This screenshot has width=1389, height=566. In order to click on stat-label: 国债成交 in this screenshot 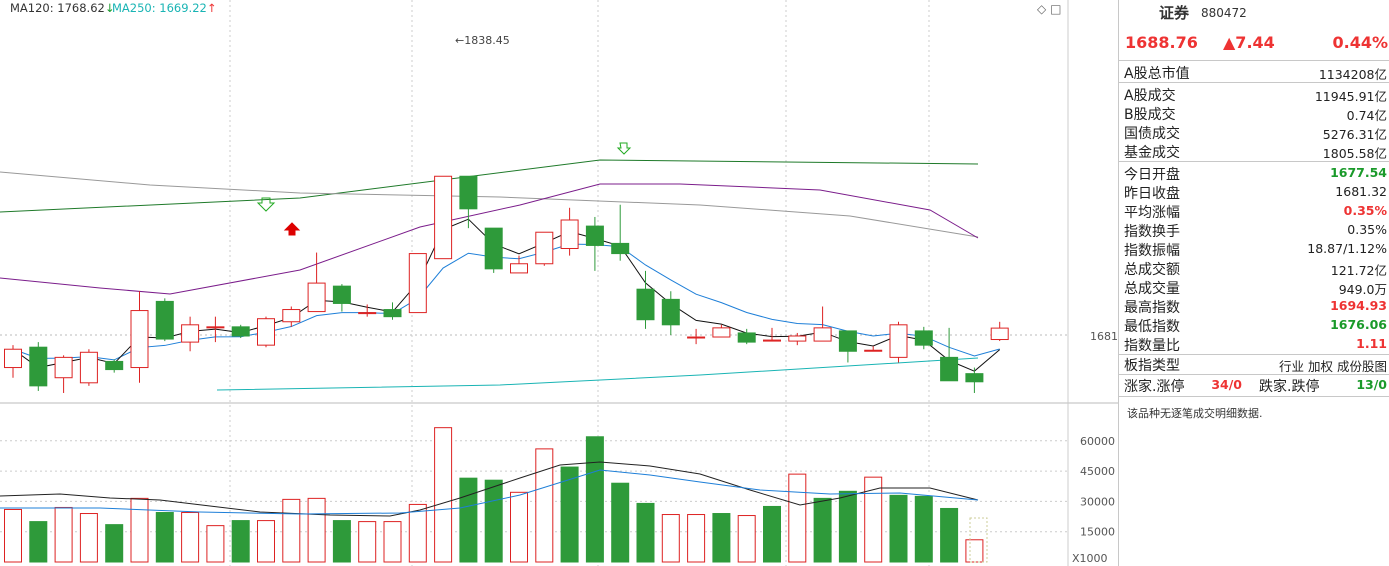, I will do `click(1152, 134)`.